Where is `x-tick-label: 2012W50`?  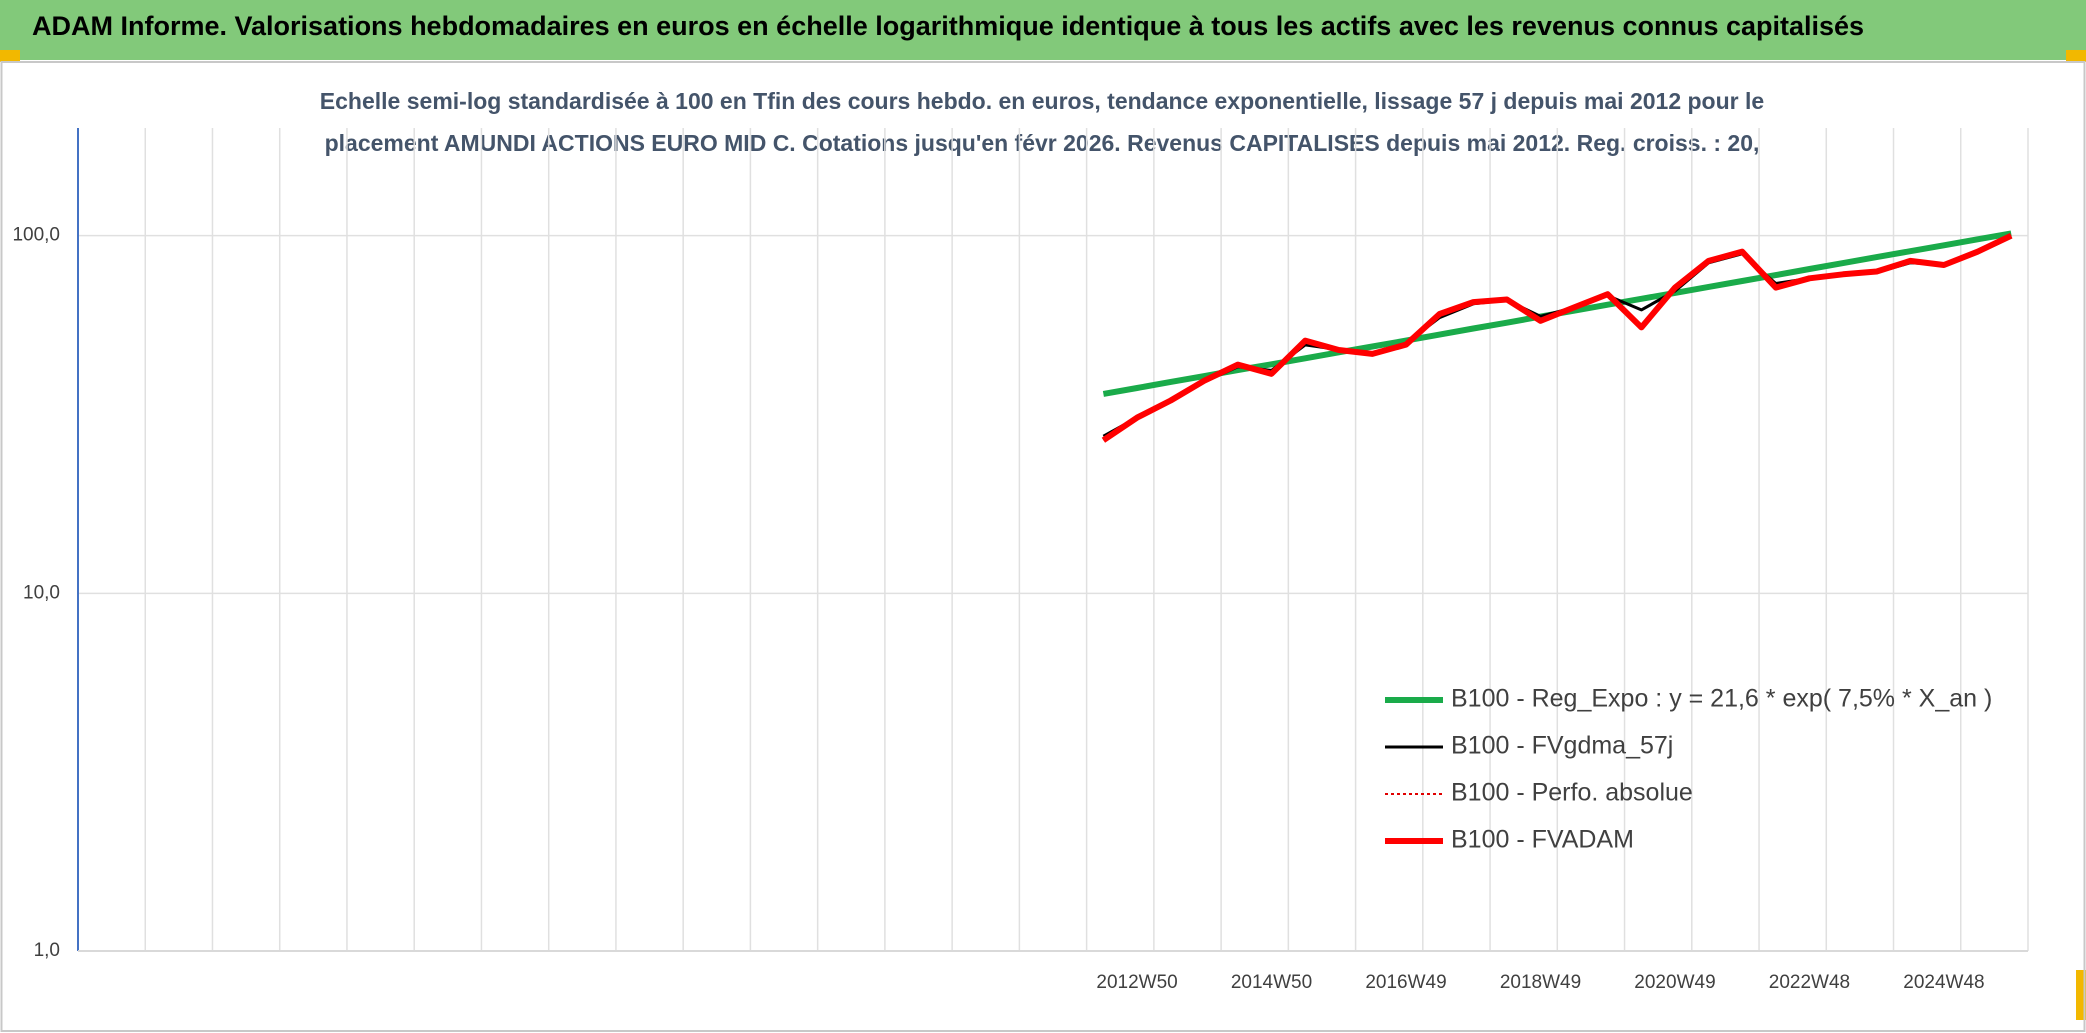 x-tick-label: 2012W50 is located at coordinates (1136, 982).